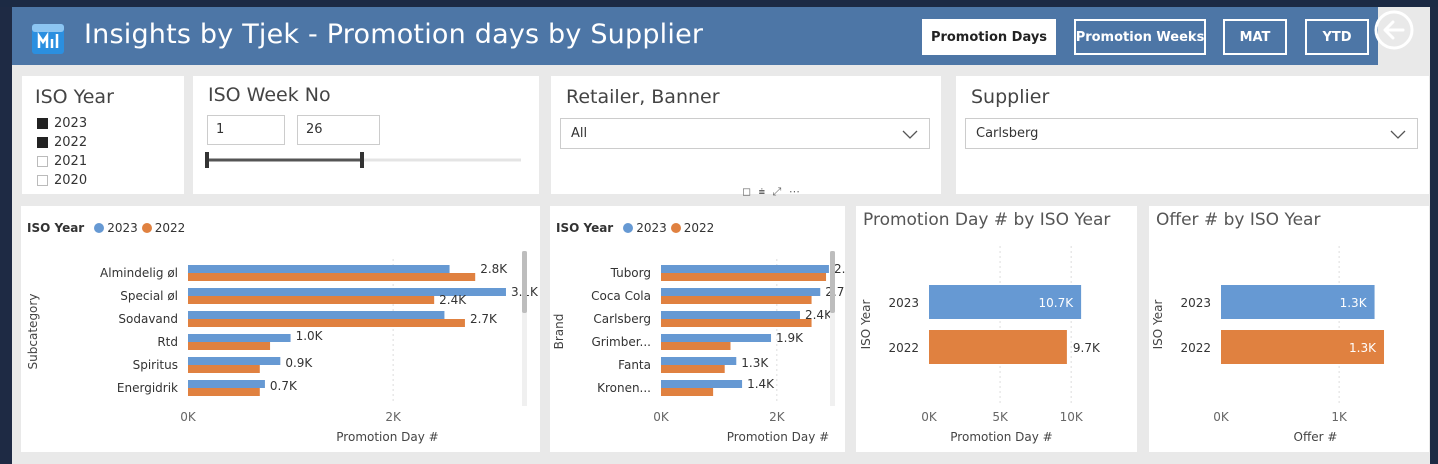  I want to click on data-label: 1.4K, so click(761, 384).